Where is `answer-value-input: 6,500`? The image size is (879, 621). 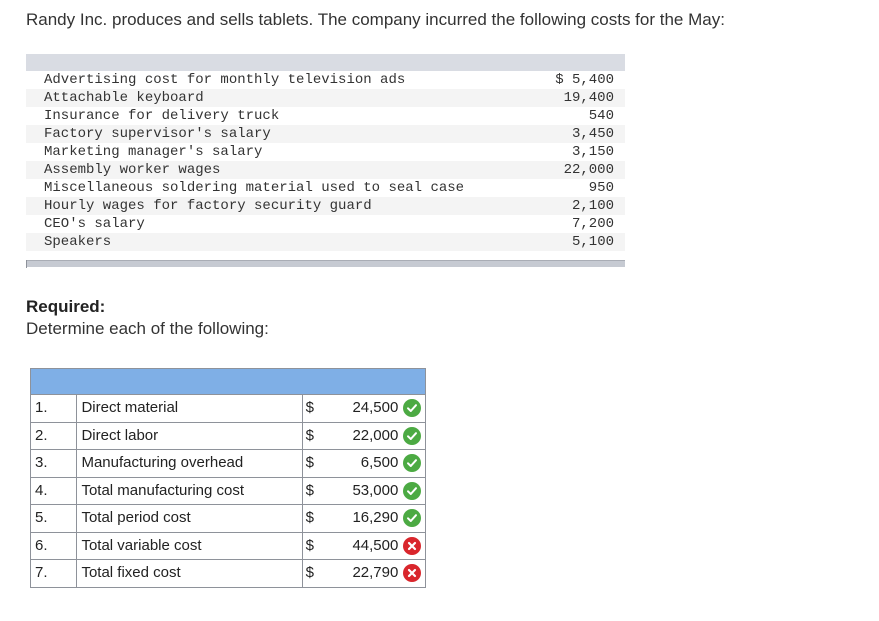
answer-value-input: 6,500 is located at coordinates (379, 462).